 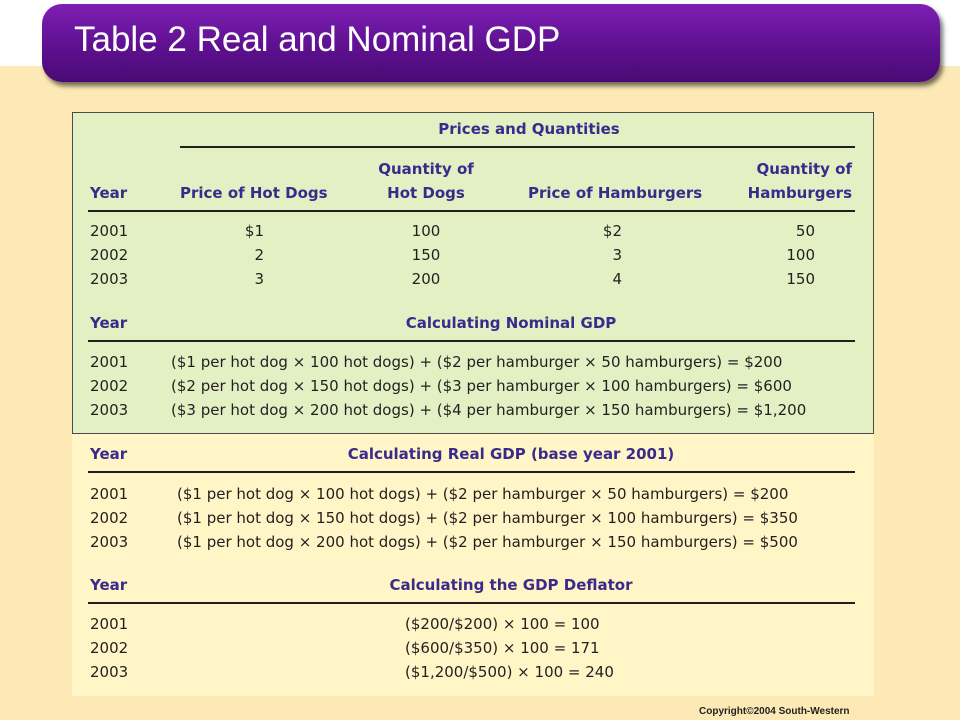 What do you see at coordinates (109, 231) in the screenshot?
I see `pq-row-year: 2001` at bounding box center [109, 231].